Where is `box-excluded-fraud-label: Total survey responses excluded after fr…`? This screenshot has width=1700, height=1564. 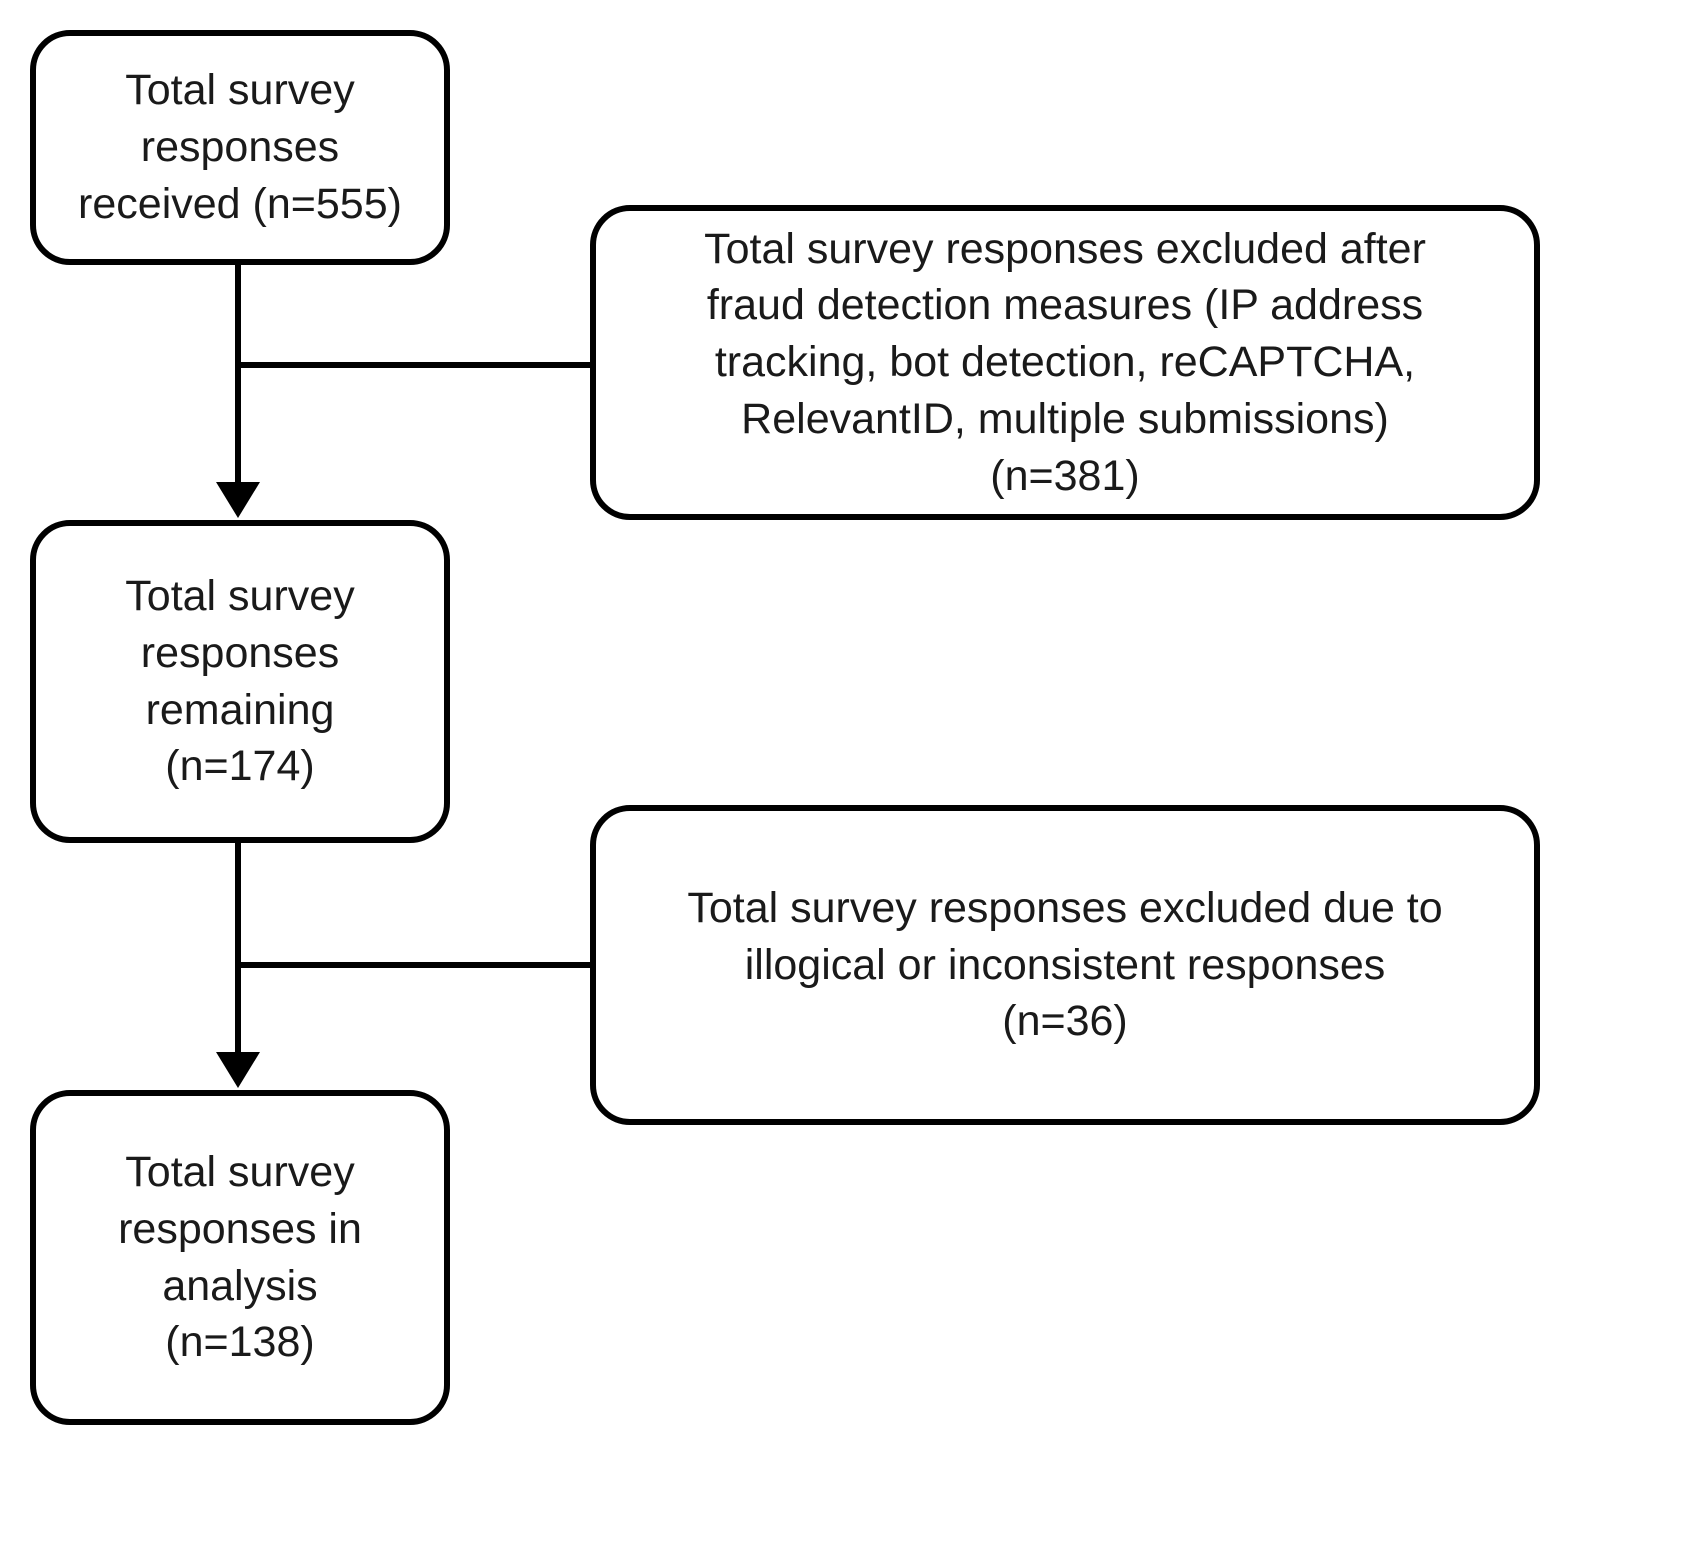 box-excluded-fraud-label: Total survey responses excluded after fr… is located at coordinates (1065, 362).